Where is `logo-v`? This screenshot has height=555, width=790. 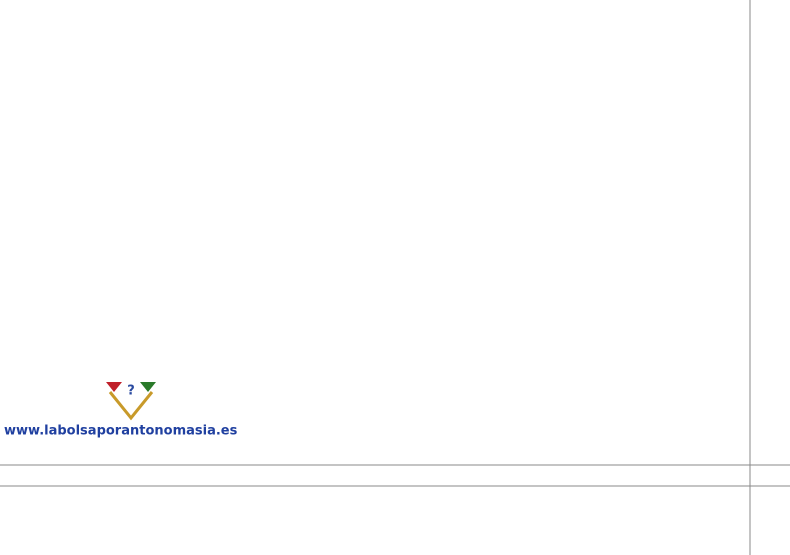
logo-v is located at coordinates (131, 406).